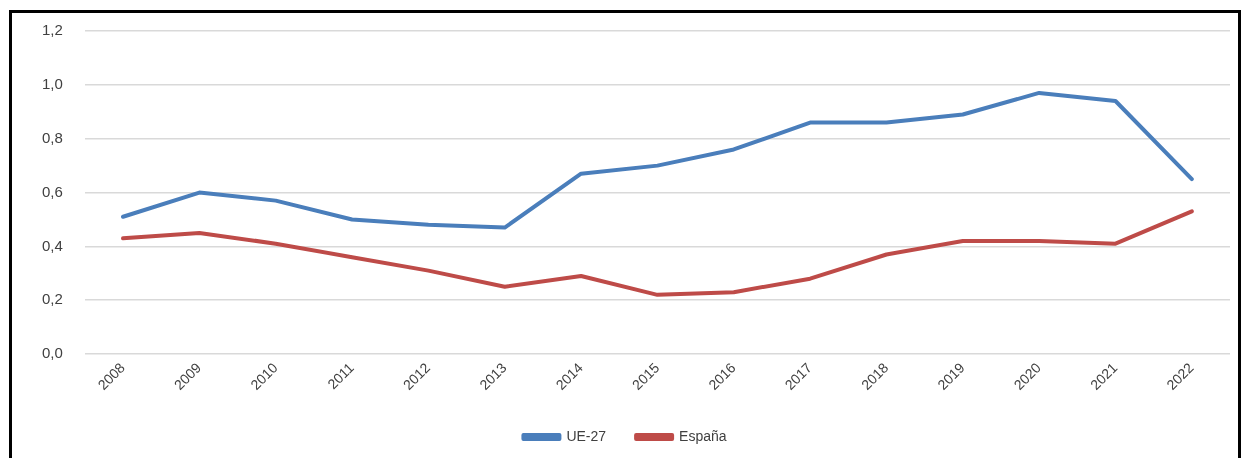 The image size is (1244, 458). I want to click on y-tick-label: 1,2, so click(52, 30).